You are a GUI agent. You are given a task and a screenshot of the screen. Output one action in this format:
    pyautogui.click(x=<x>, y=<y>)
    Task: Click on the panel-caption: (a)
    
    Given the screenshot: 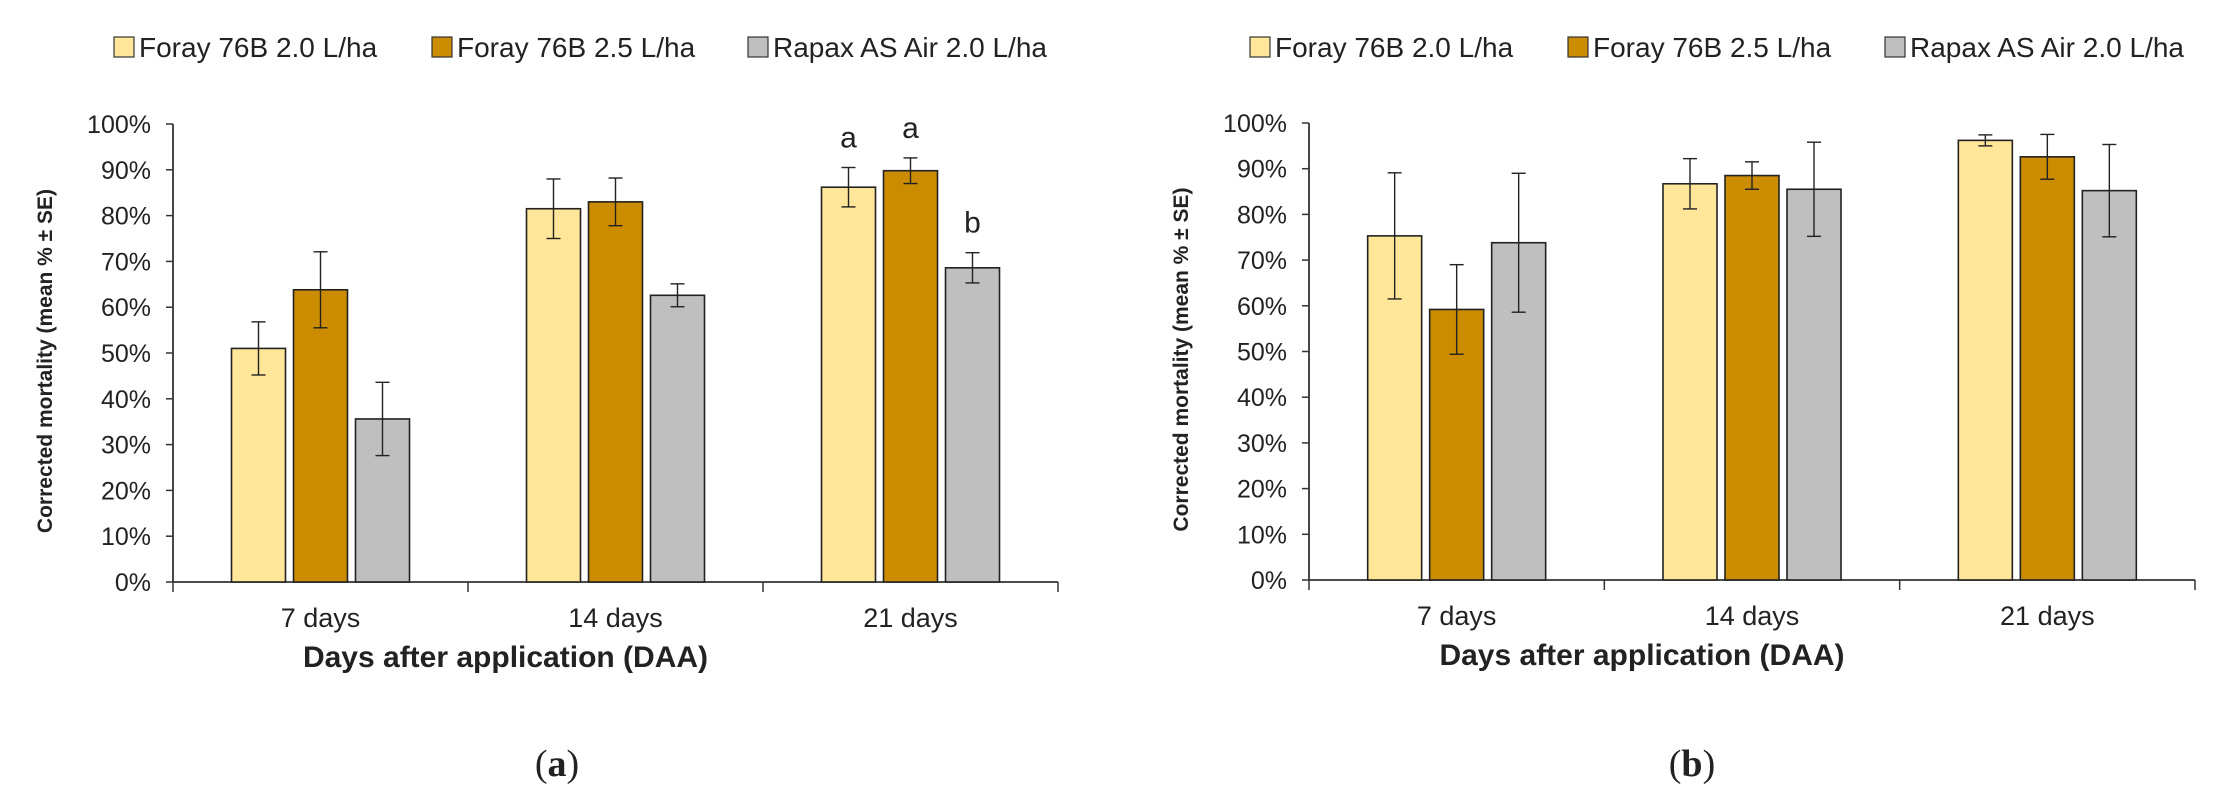 What is the action you would take?
    pyautogui.click(x=557, y=764)
    